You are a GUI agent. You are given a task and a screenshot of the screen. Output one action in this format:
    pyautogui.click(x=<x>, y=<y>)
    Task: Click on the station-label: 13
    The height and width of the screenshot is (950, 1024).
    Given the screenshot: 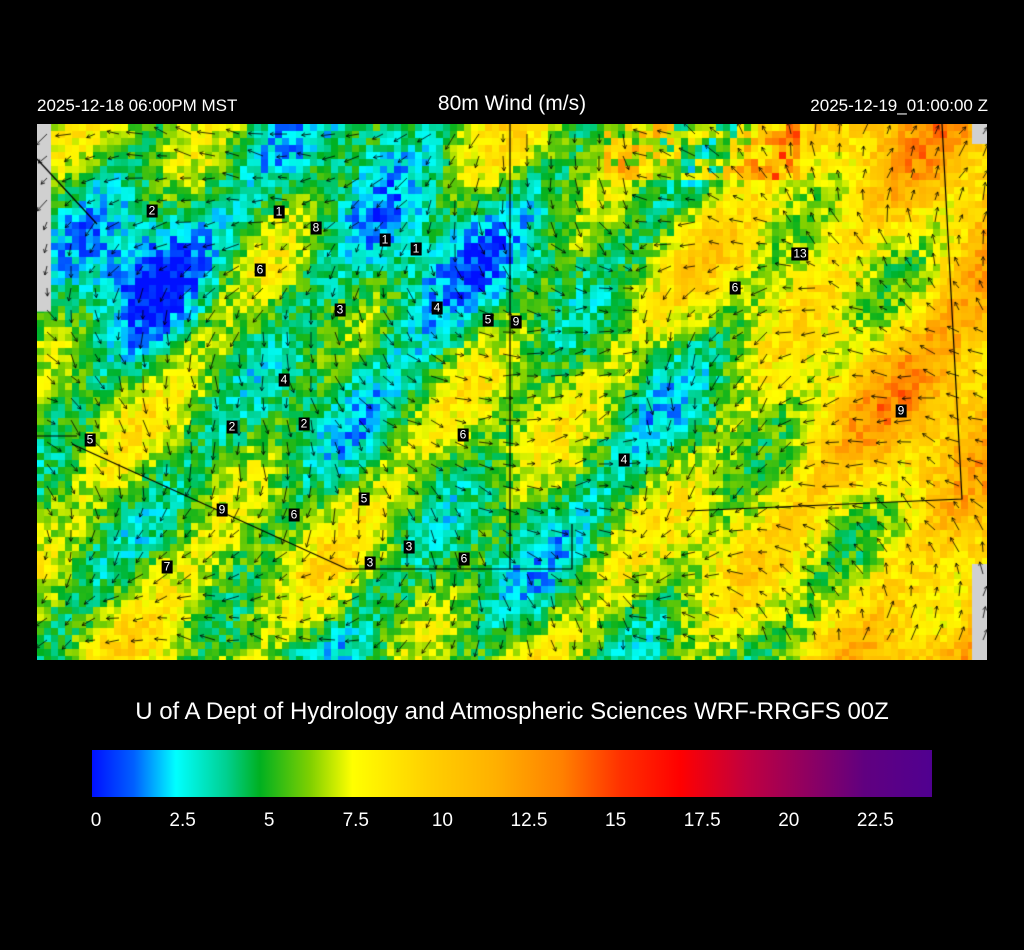 What is the action you would take?
    pyautogui.click(x=800, y=253)
    